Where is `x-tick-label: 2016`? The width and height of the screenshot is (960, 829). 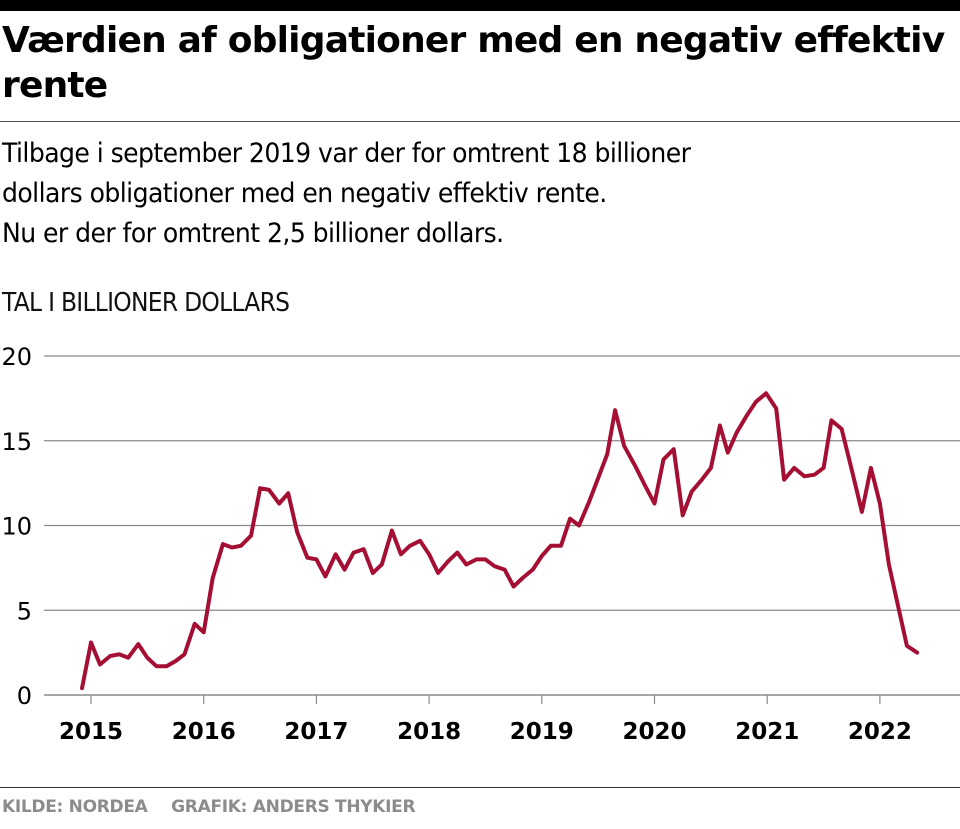 x-tick-label: 2016 is located at coordinates (204, 732).